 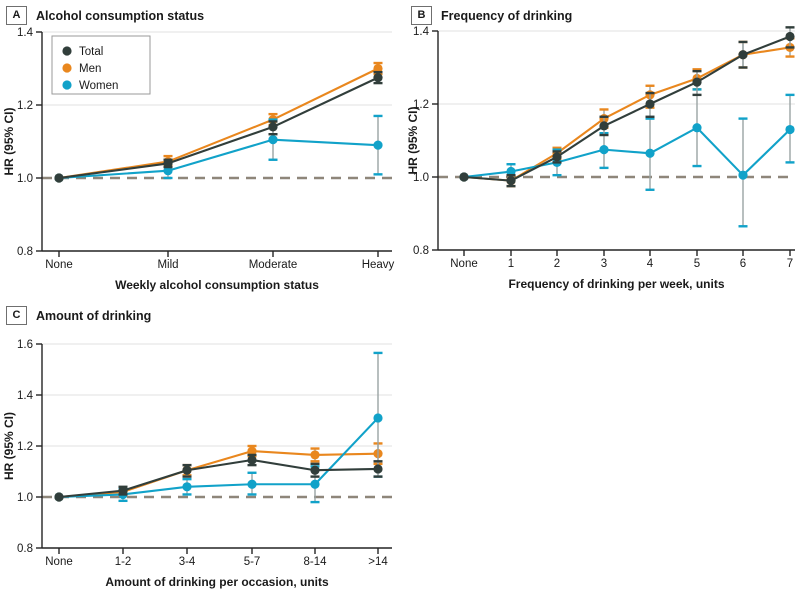 I want to click on x-axis-ticks: None 1 2 3 4 5 6 7, so click(x=621, y=260).